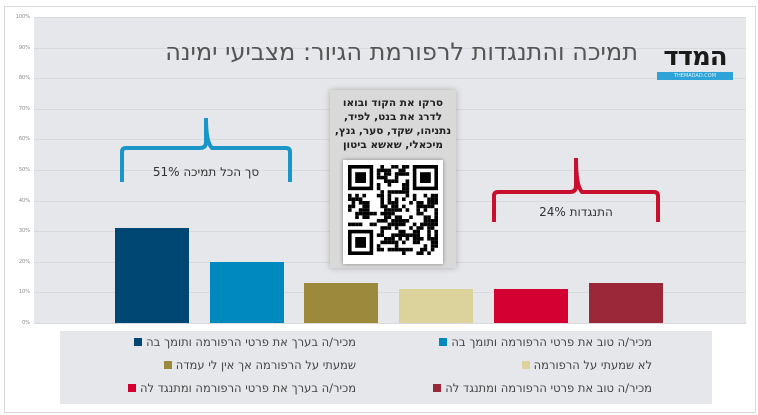  Describe the element at coordinates (24, 139) in the screenshot. I see `y-tick-label: 60%` at that location.